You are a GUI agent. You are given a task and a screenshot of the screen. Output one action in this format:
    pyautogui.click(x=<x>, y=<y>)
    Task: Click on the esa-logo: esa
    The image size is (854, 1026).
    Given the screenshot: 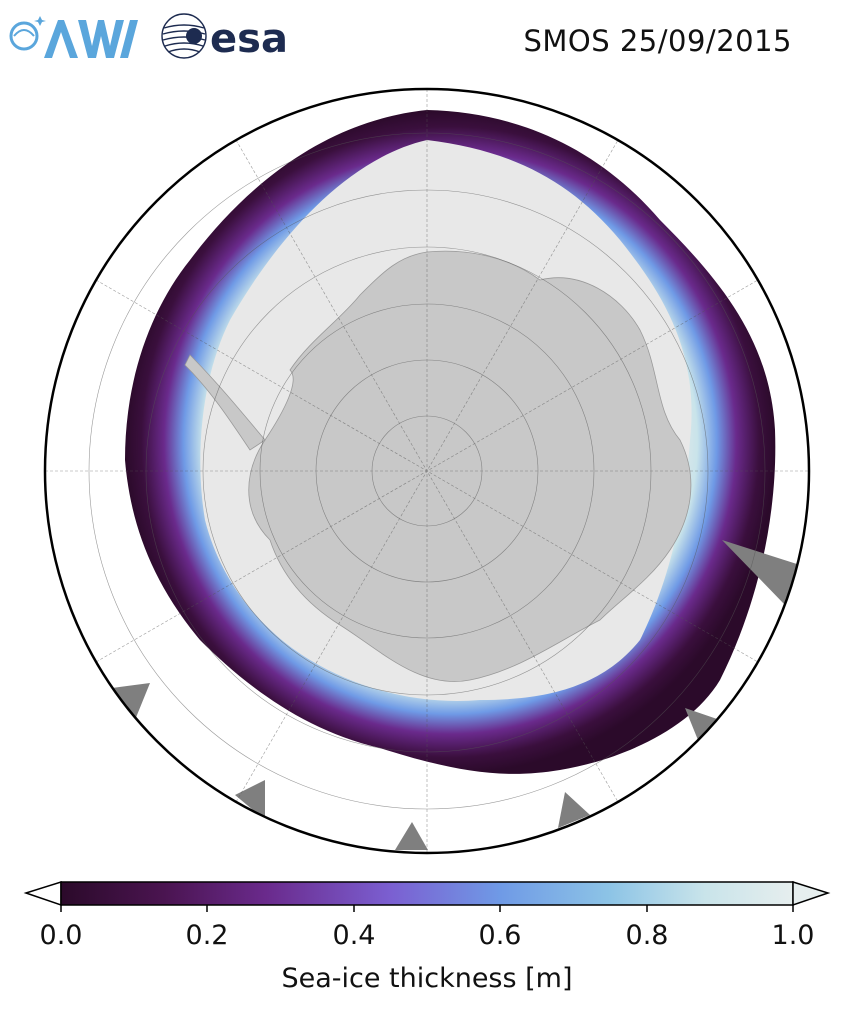 What is the action you would take?
    pyautogui.click(x=224, y=37)
    